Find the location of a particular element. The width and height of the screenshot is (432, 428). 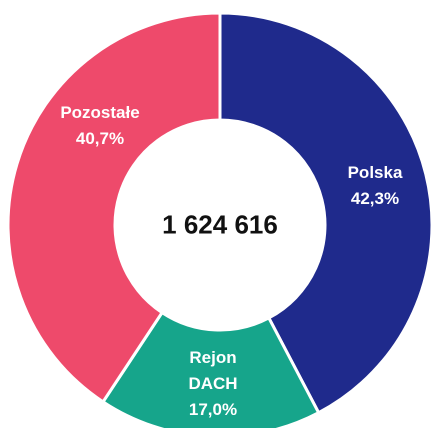

slice-label: Pozostałe 40,7% is located at coordinates (100, 126).